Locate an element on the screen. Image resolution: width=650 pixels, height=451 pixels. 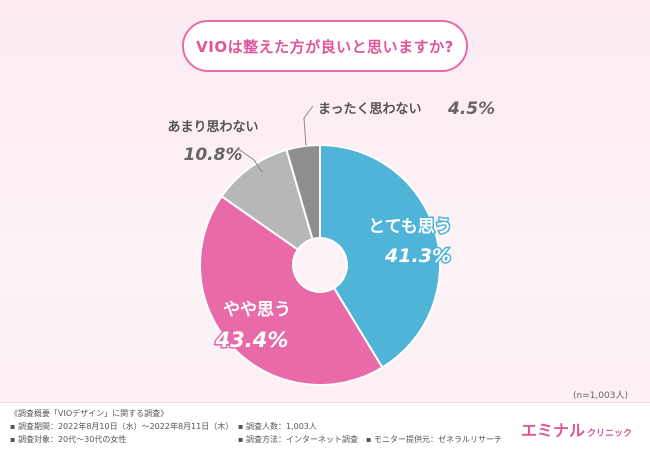
sample-size-note: (n=1,003人) is located at coordinates (600, 396).